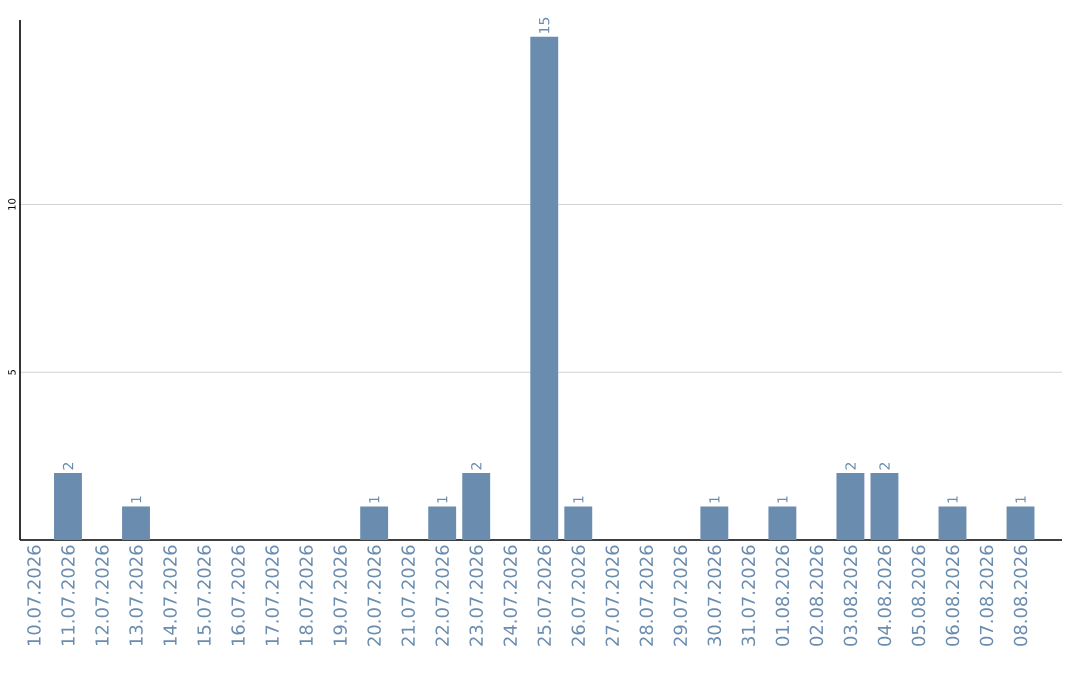  I want to click on x-tick-label: 04.08.2026, so click(884, 595).